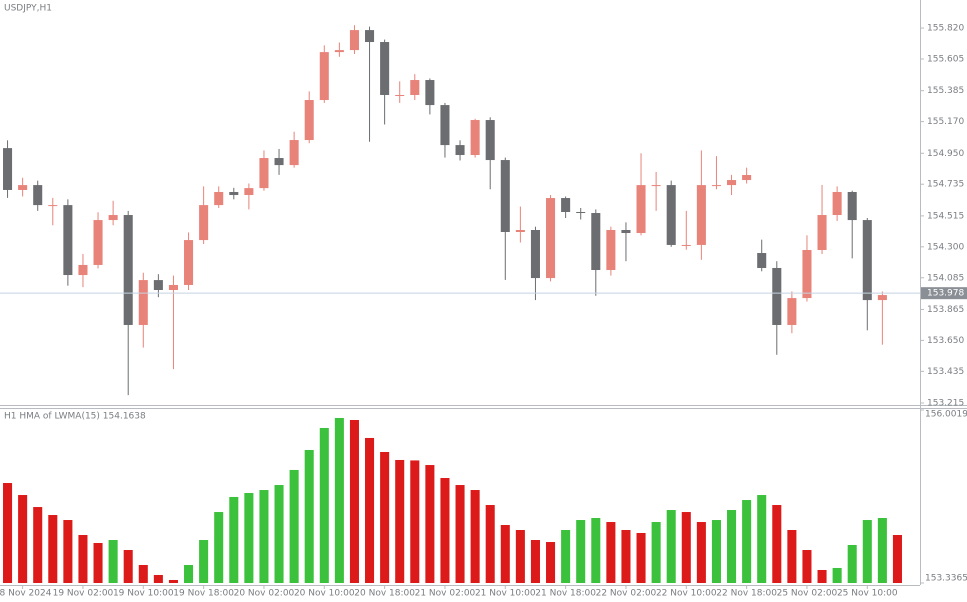 The width and height of the screenshot is (967, 602). I want to click on x-tick-label: 22 Nov 02:00, so click(626, 594).